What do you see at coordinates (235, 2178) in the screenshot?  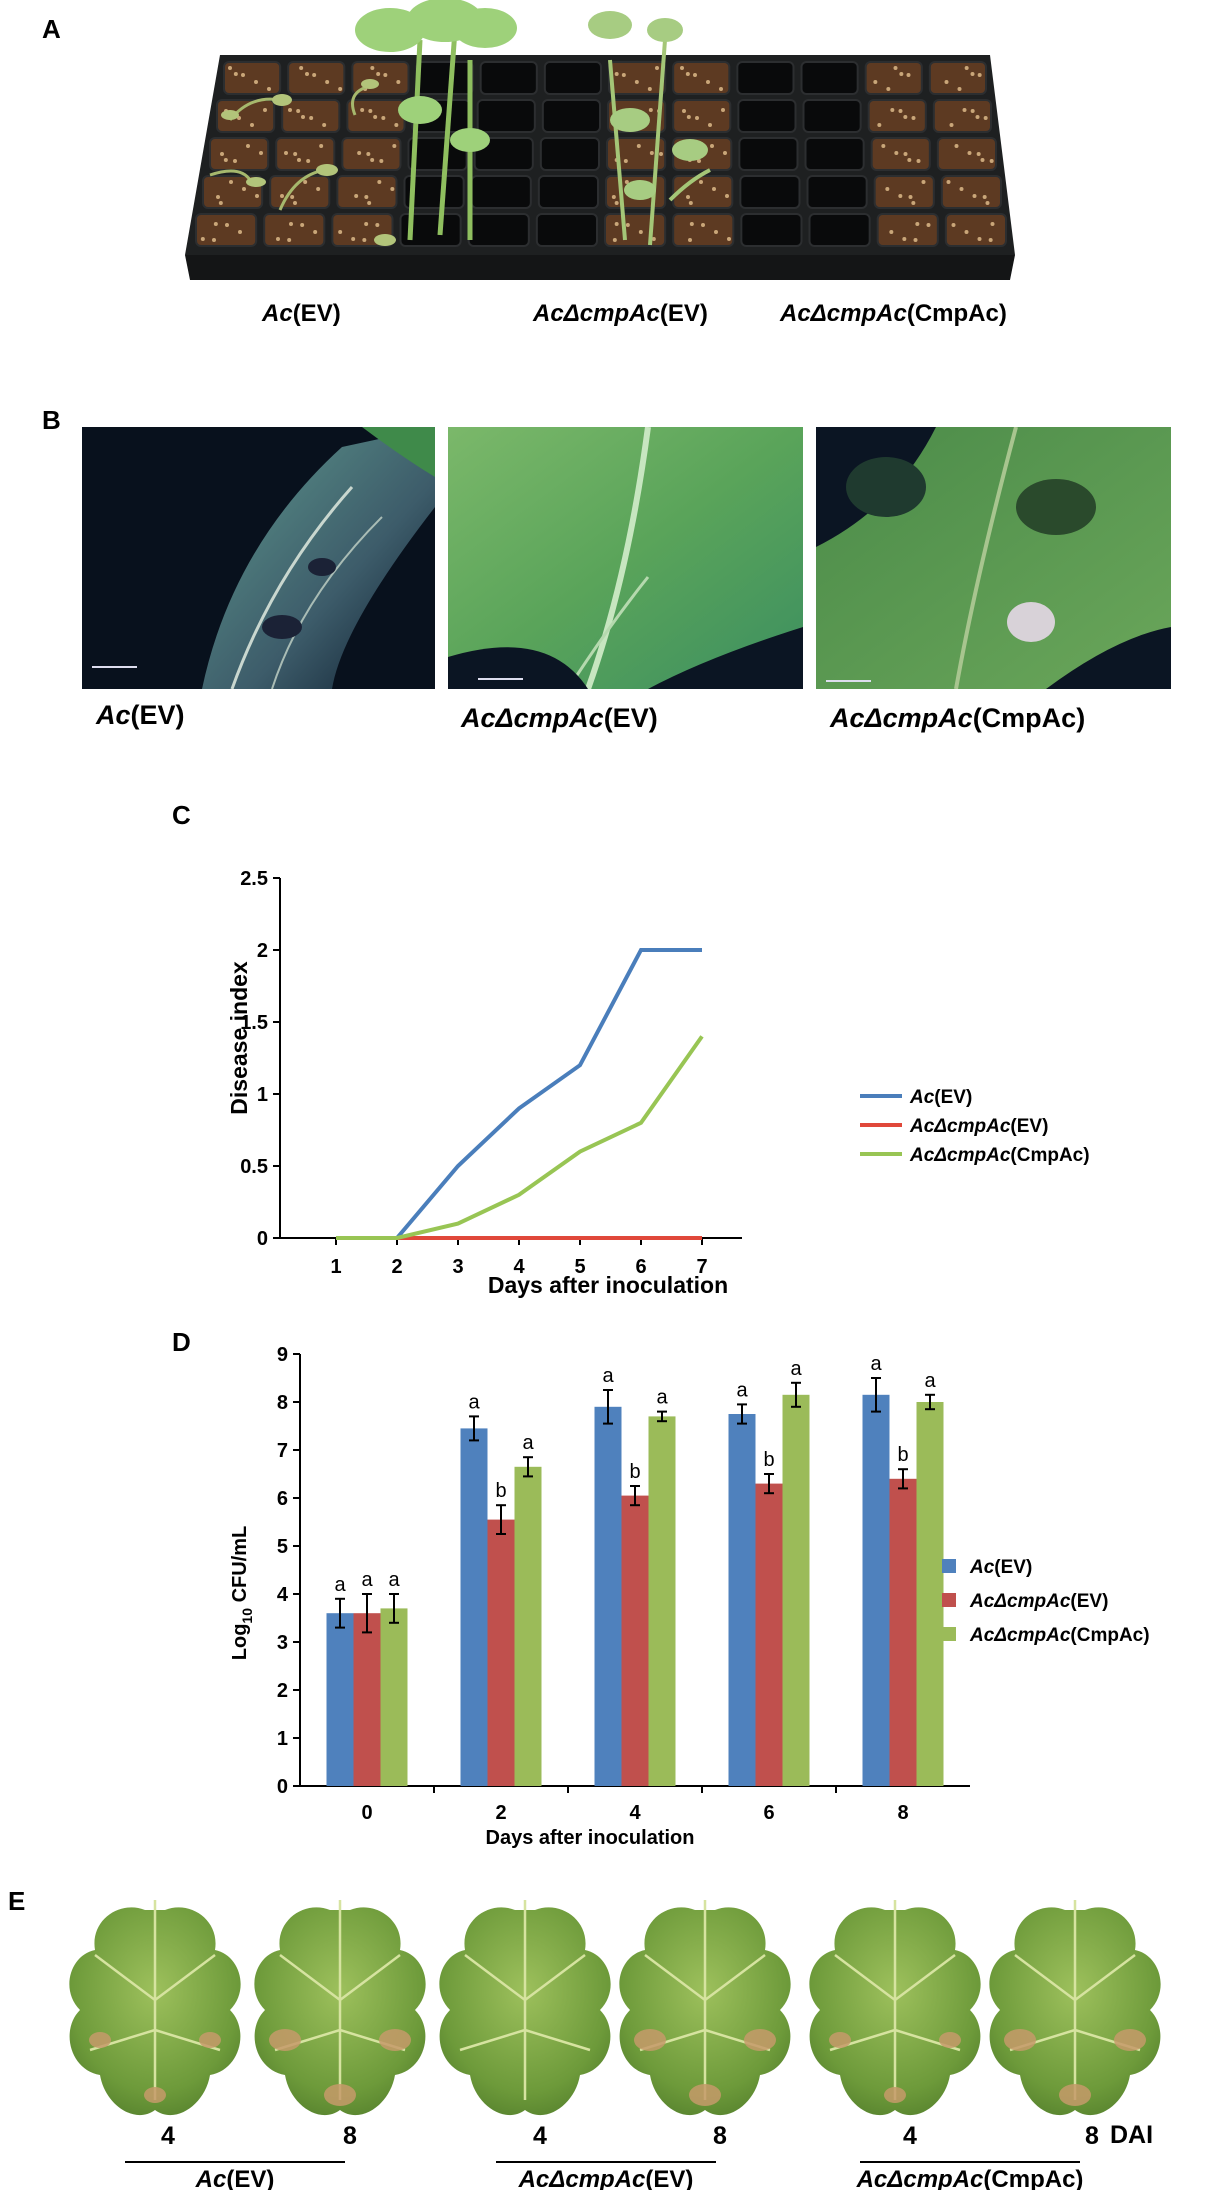 I see `group-label: Ac(EV)` at bounding box center [235, 2178].